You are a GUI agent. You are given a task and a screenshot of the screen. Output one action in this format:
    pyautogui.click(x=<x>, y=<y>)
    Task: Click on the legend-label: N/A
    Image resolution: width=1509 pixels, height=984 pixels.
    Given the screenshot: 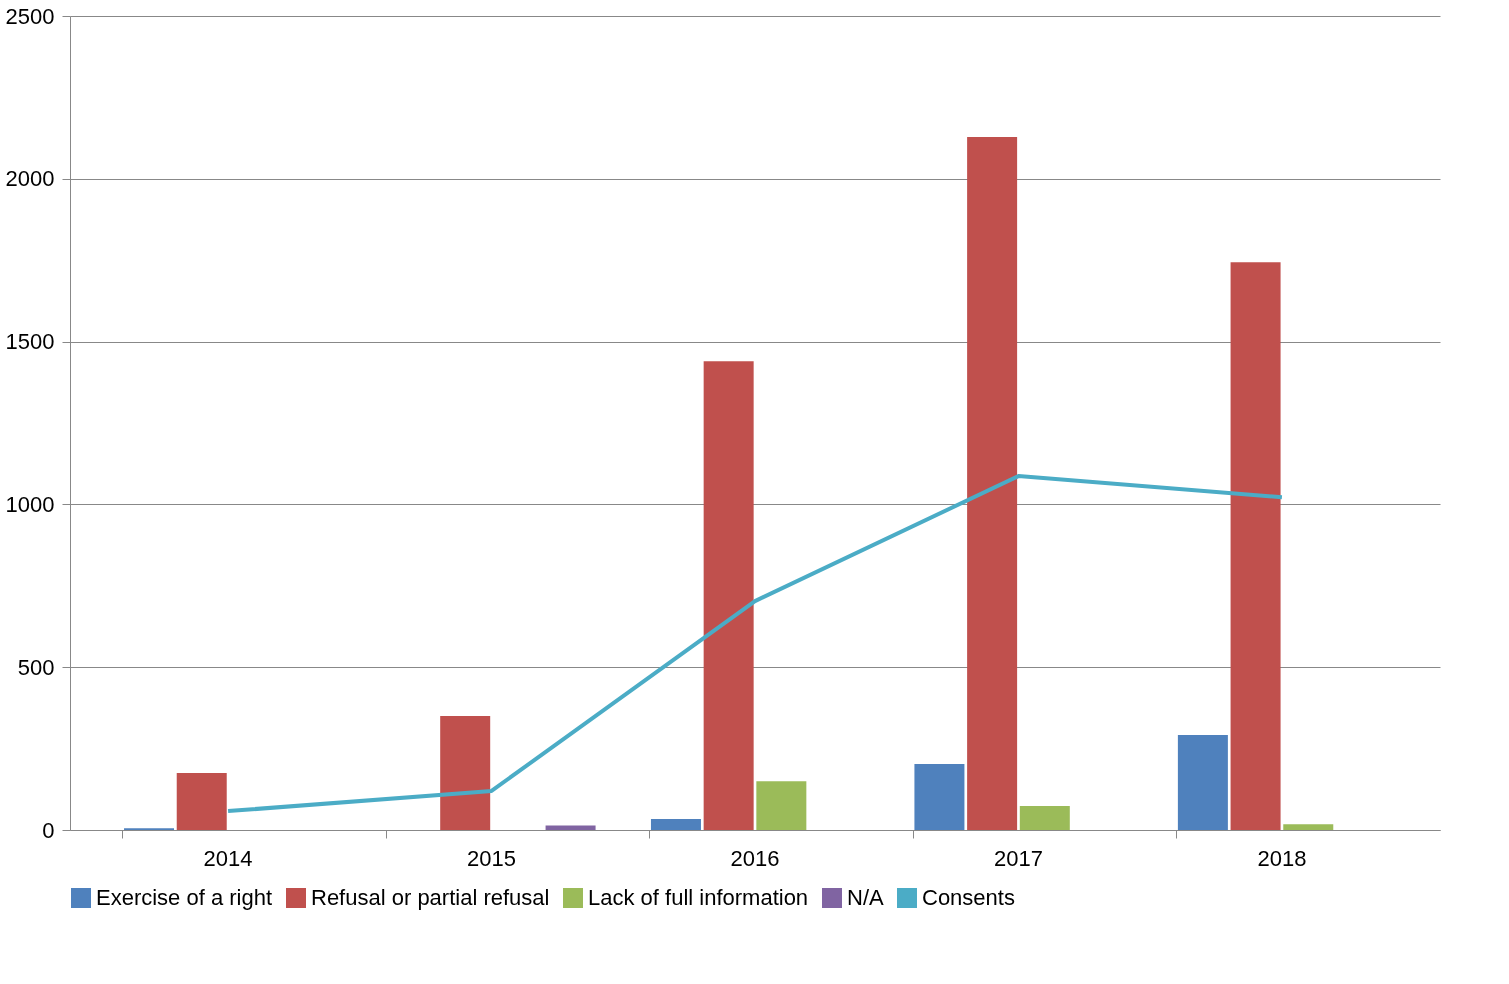 What is the action you would take?
    pyautogui.click(x=865, y=897)
    